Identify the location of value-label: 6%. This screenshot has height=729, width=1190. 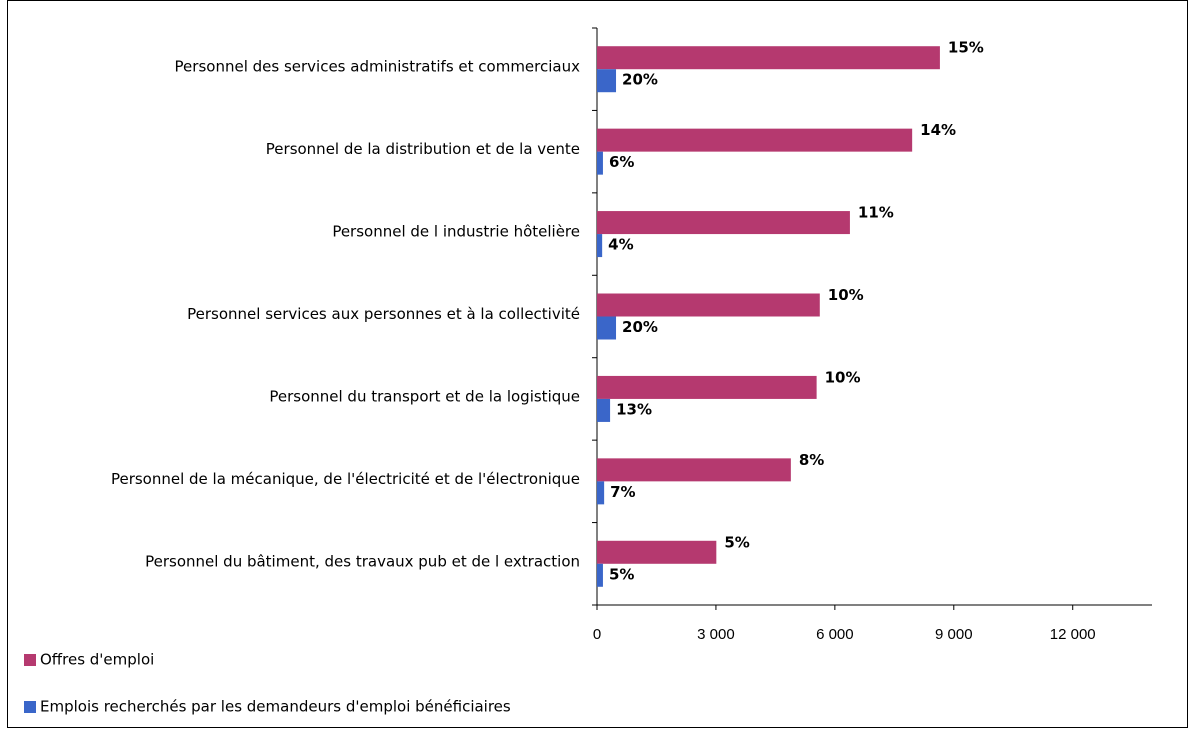
(621, 162).